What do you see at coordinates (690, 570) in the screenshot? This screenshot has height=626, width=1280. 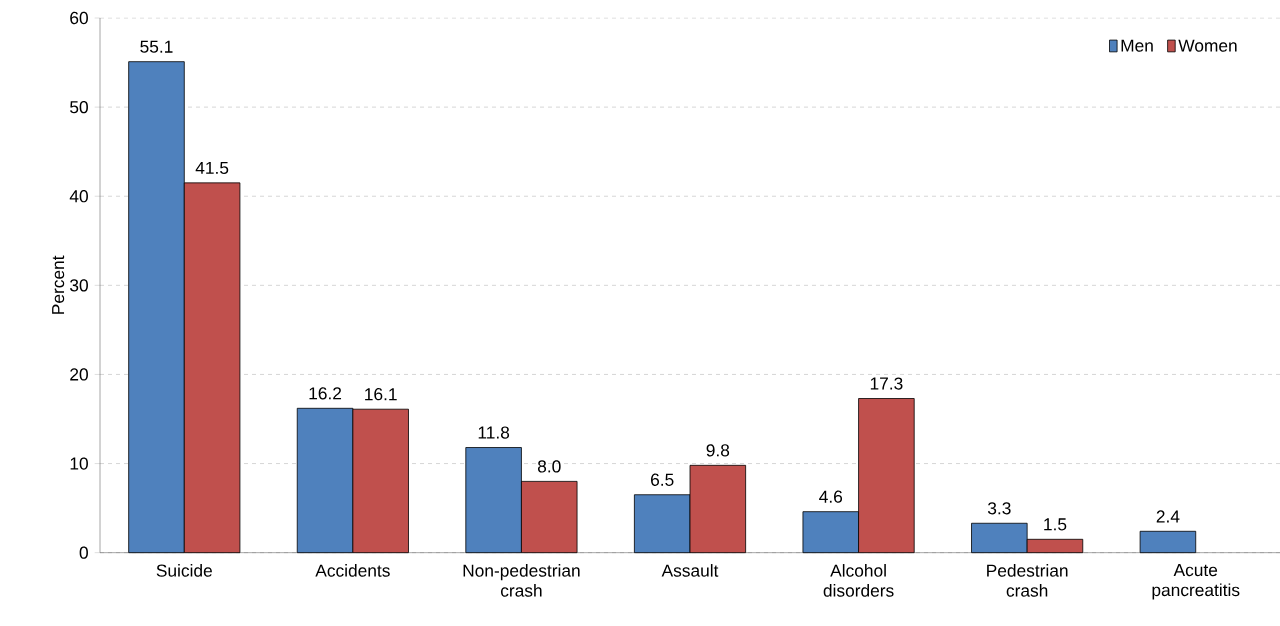 I see `x-tick-label: Assault` at bounding box center [690, 570].